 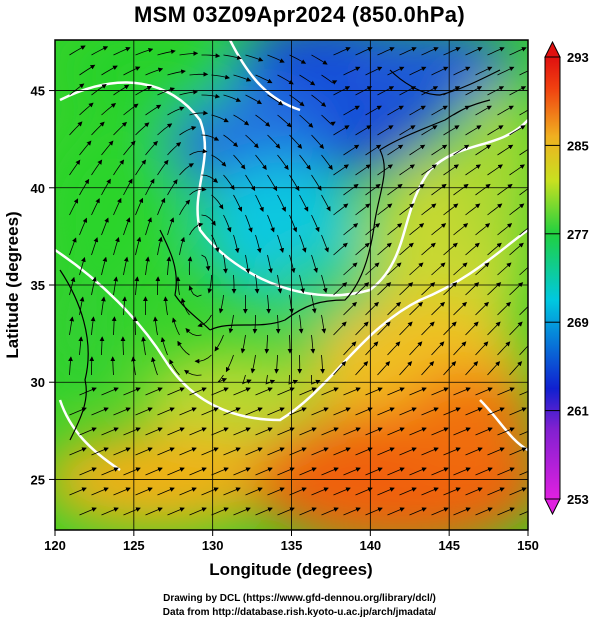 I want to click on x-tick-label: 120, so click(x=55, y=545).